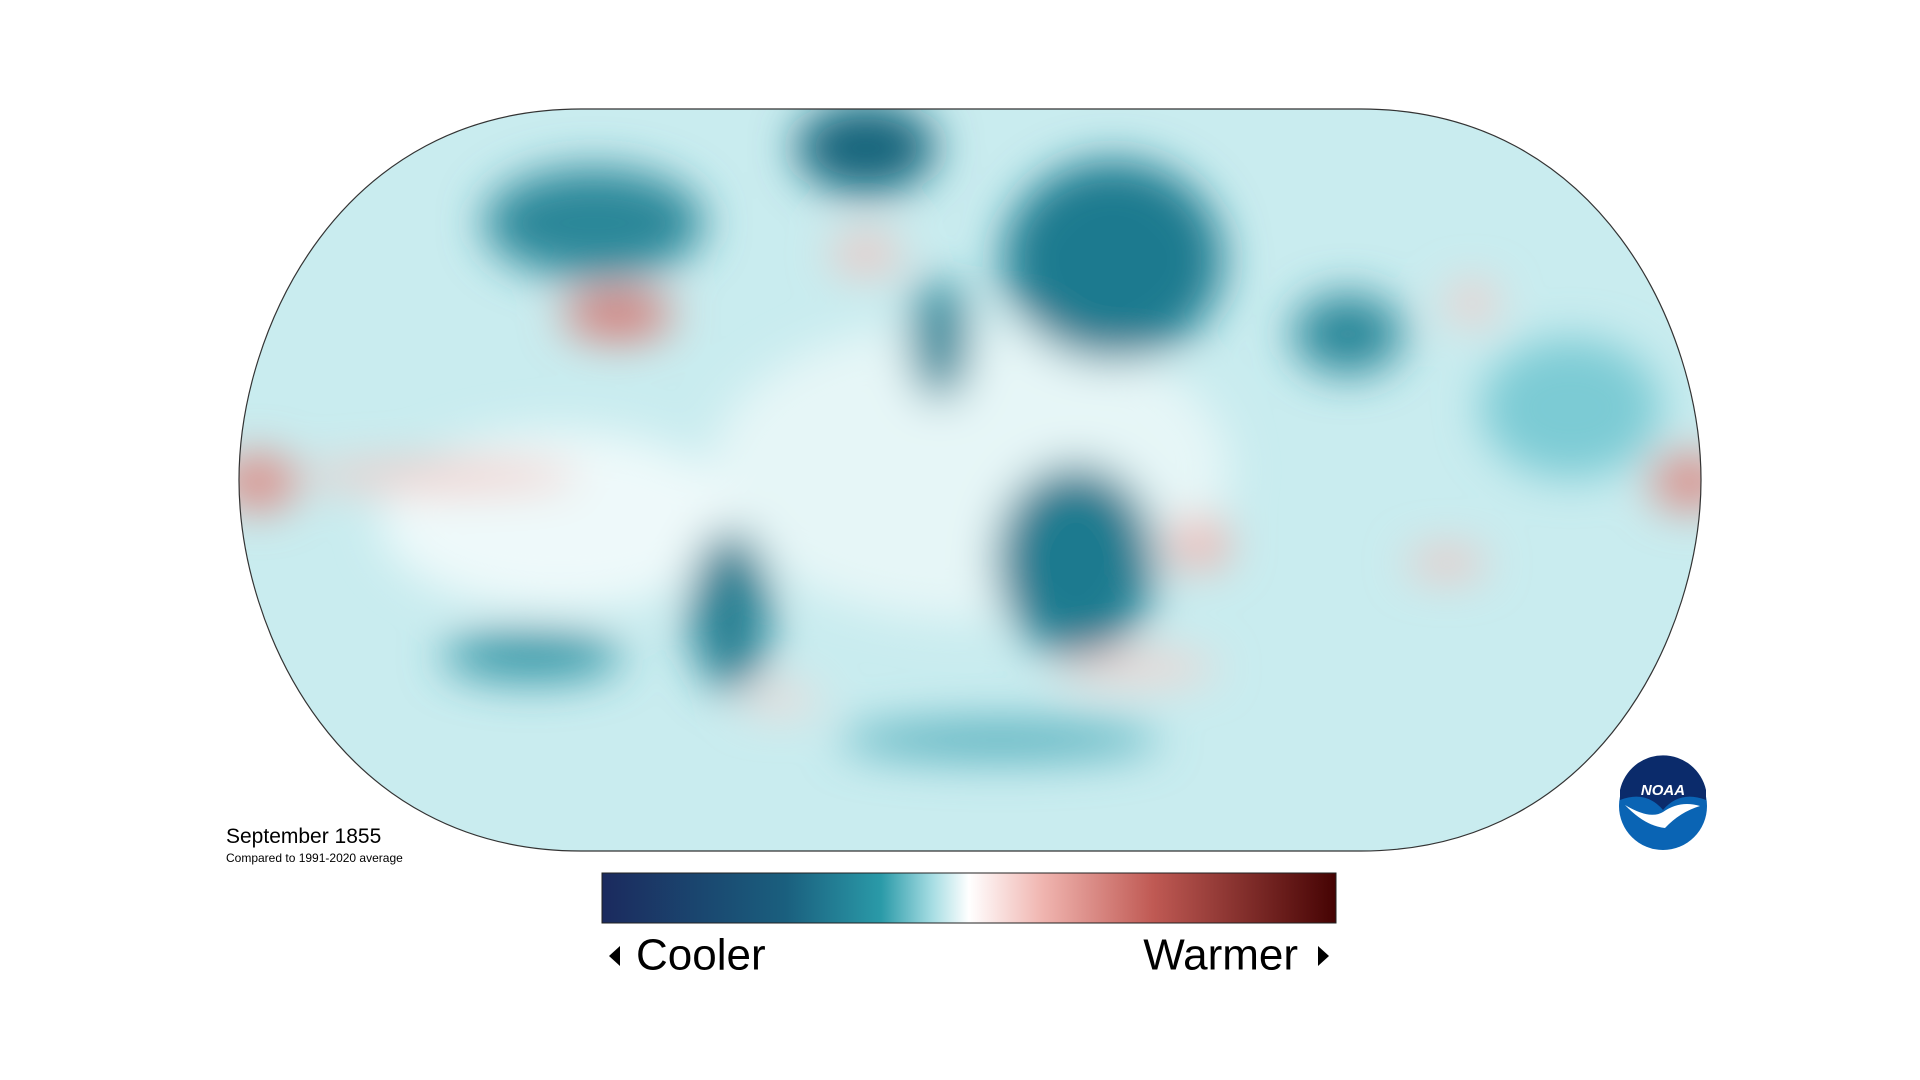  I want to click on color-bar, so click(969, 898).